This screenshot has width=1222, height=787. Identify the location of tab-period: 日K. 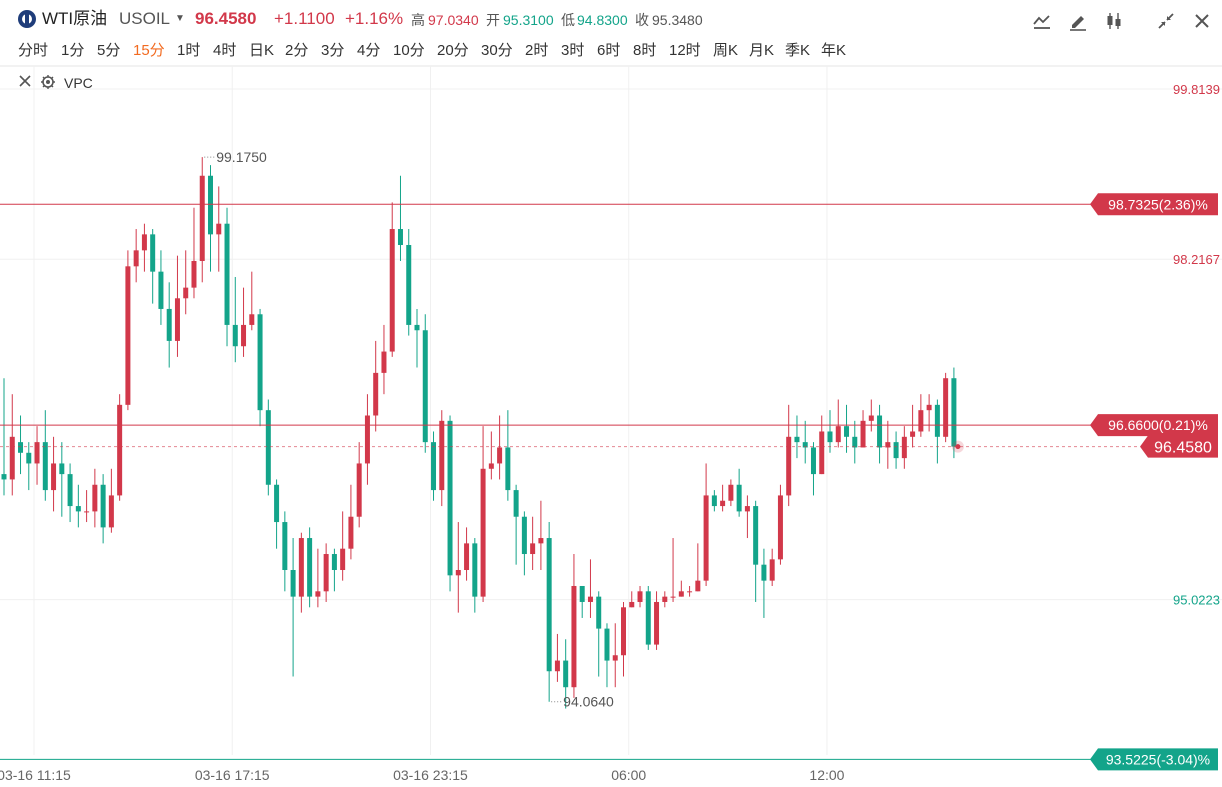
(262, 50).